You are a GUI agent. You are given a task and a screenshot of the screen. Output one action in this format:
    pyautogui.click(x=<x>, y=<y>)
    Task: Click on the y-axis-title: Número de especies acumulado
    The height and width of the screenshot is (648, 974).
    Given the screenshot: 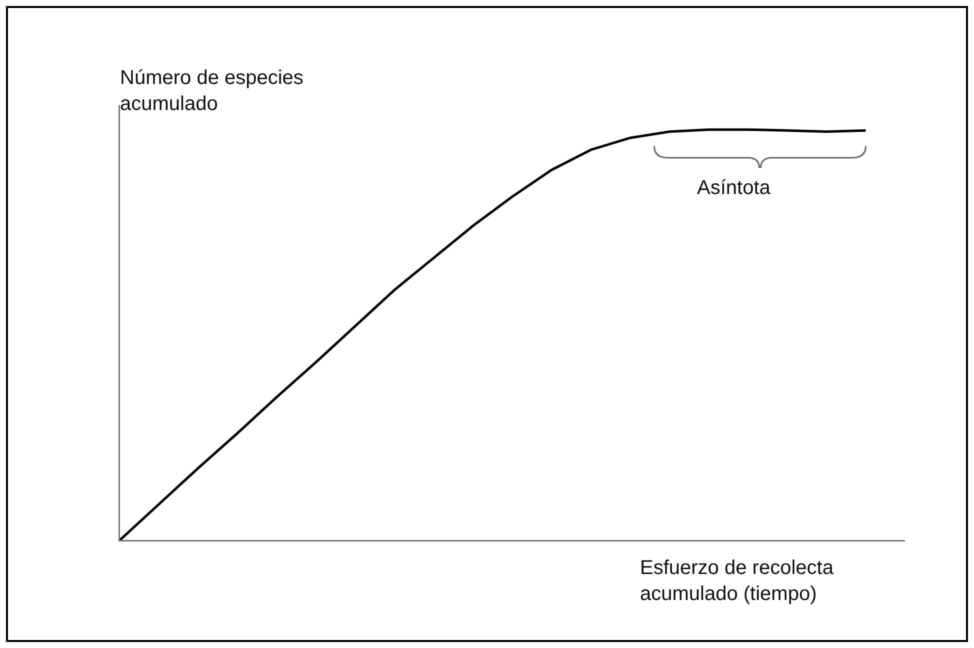 What is the action you would take?
    pyautogui.click(x=212, y=91)
    